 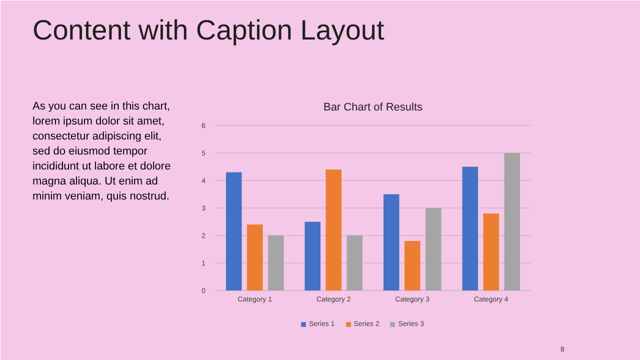 What do you see at coordinates (208, 30) in the screenshot?
I see `text: Content with Caption Layout` at bounding box center [208, 30].